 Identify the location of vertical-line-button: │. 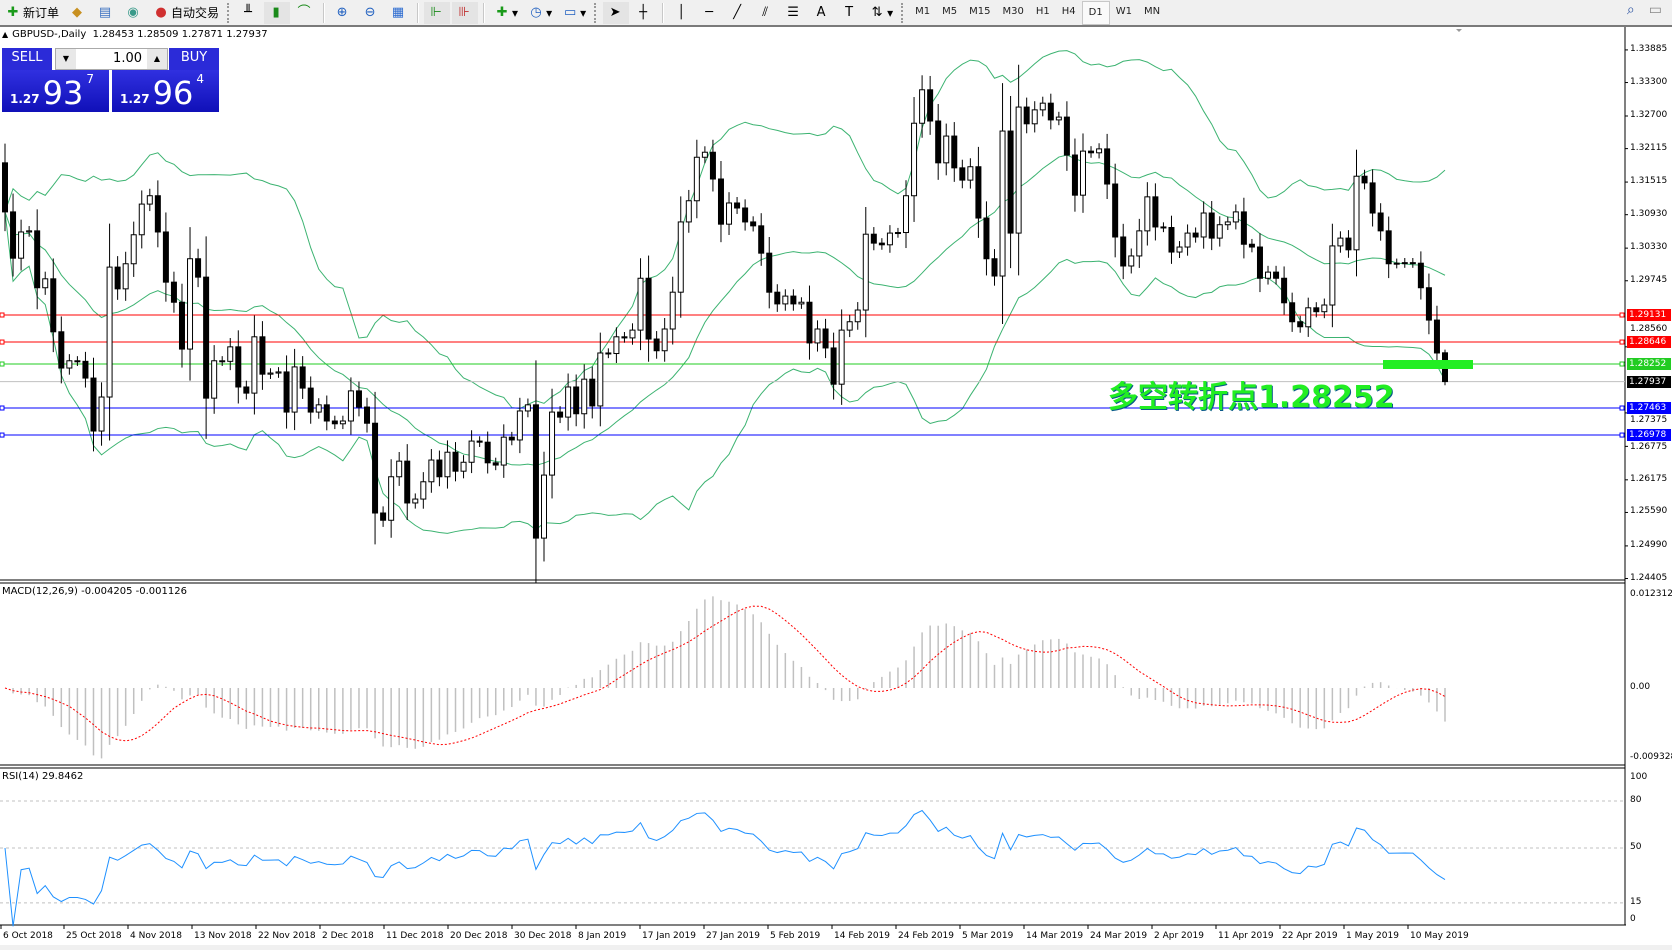
(682, 13).